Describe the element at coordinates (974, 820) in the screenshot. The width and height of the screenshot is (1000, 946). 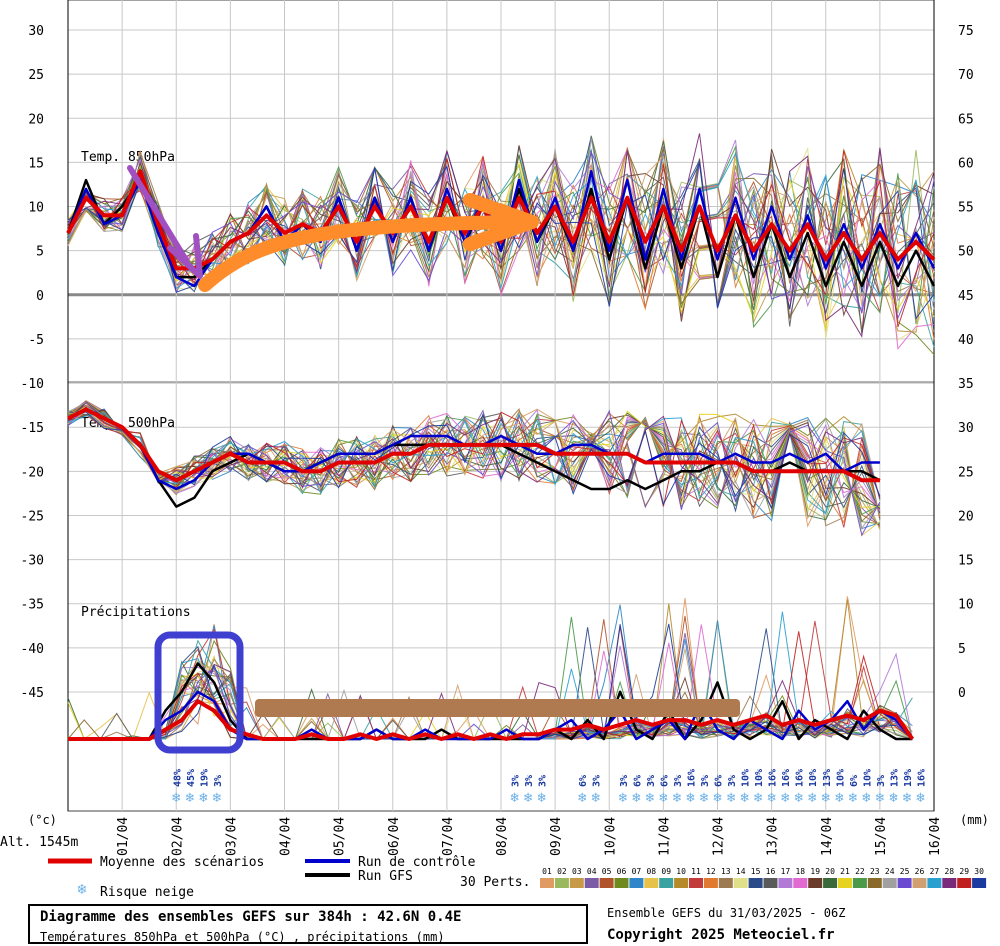
I see `right-unit: (mm)` at that location.